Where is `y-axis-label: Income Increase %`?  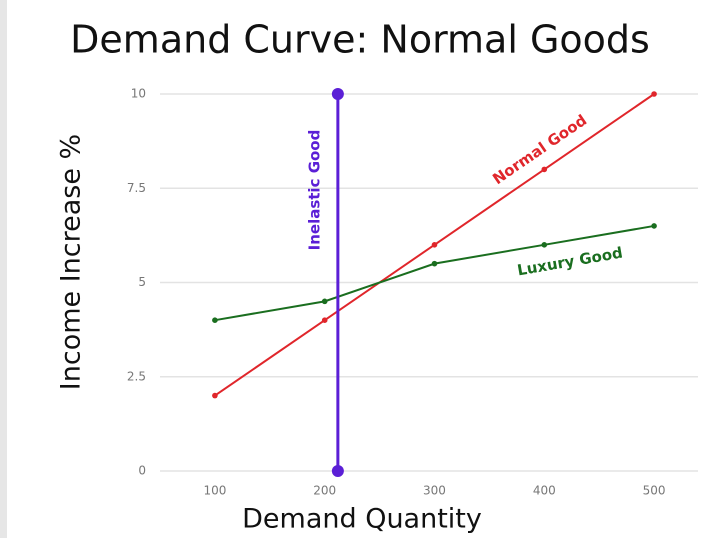
y-axis-label: Income Increase % is located at coordinates (71, 262).